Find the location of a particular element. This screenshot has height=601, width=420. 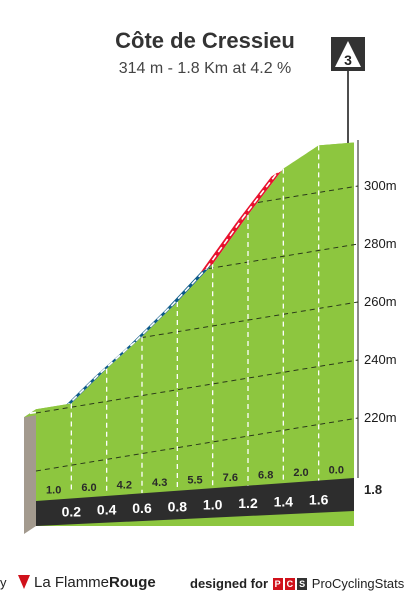

profile-left-cap is located at coordinates (30, 471).